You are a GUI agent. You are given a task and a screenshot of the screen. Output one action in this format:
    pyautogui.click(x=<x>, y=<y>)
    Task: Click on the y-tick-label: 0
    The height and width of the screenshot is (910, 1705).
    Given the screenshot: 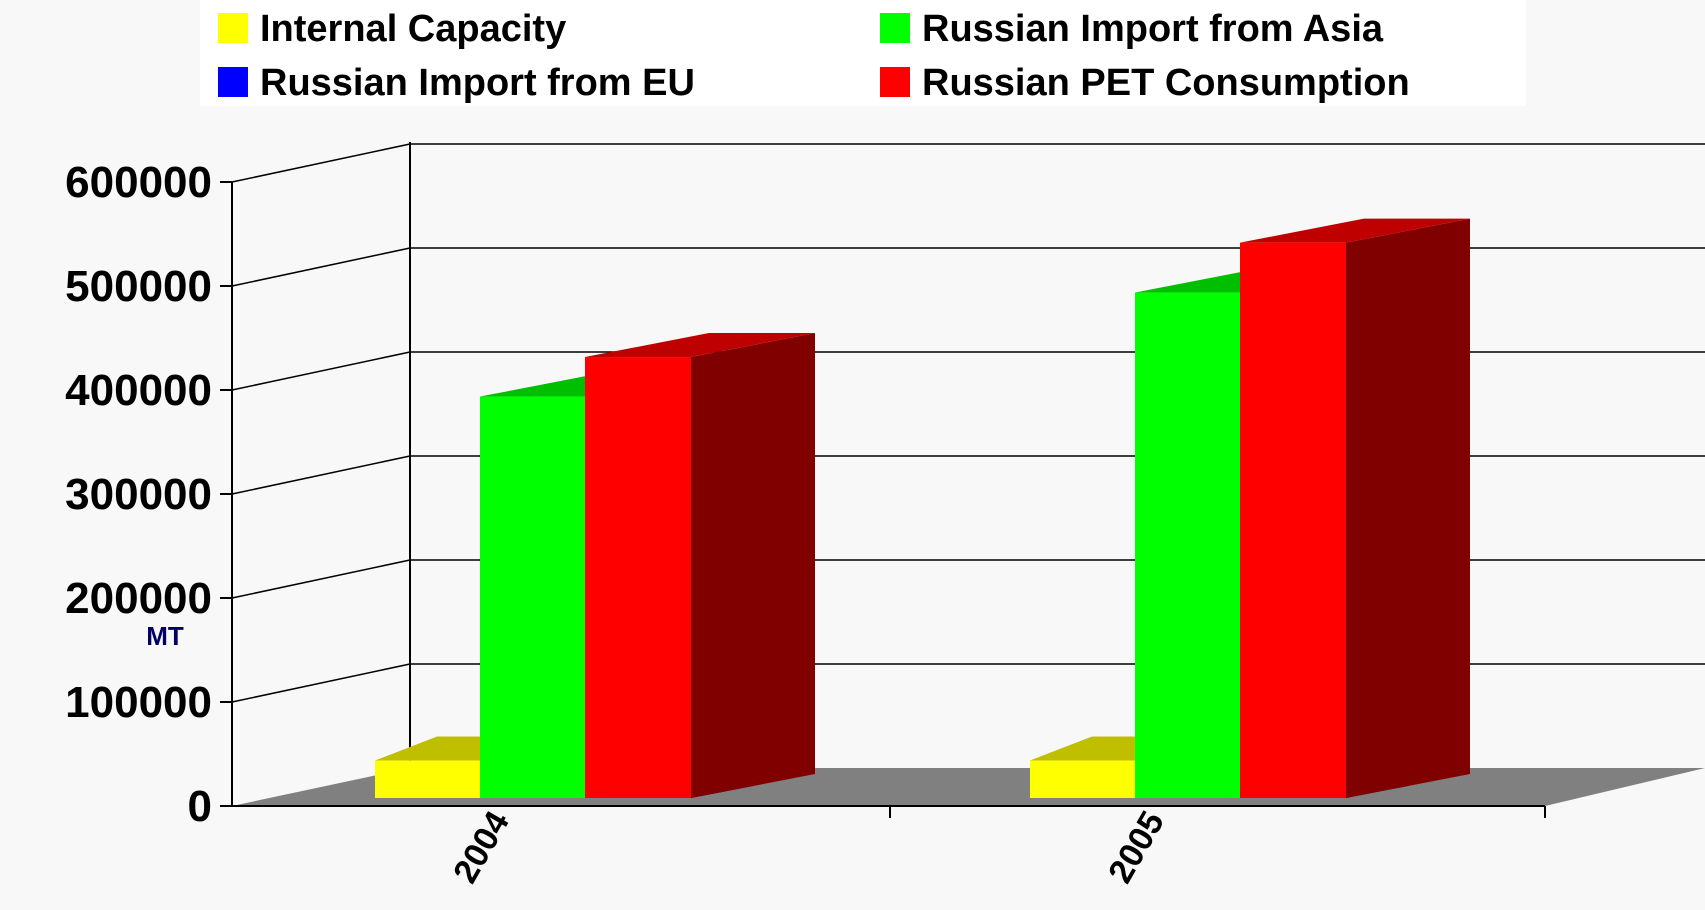 What is the action you would take?
    pyautogui.click(x=200, y=806)
    